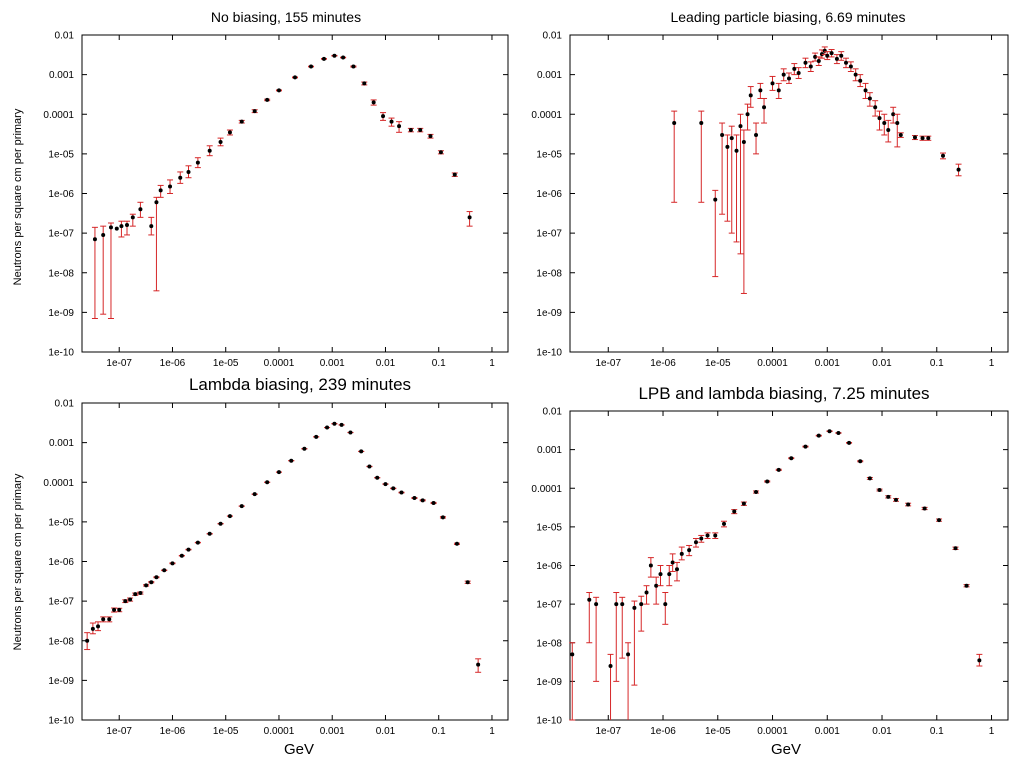  I want to click on y-tick-label: 1e-06, so click(549, 194).